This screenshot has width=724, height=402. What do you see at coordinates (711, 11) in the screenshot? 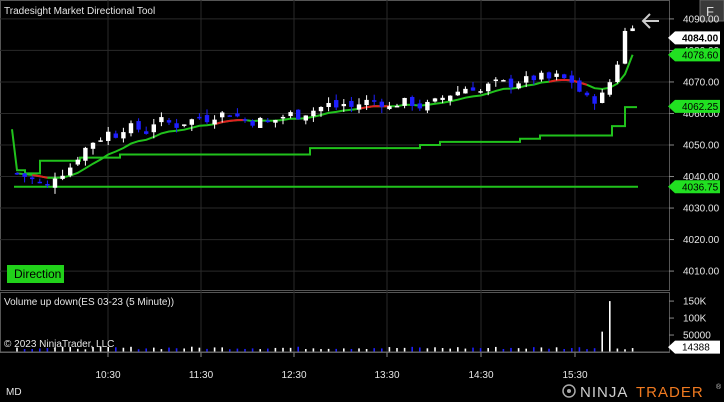
I see `f-button: F` at bounding box center [711, 11].